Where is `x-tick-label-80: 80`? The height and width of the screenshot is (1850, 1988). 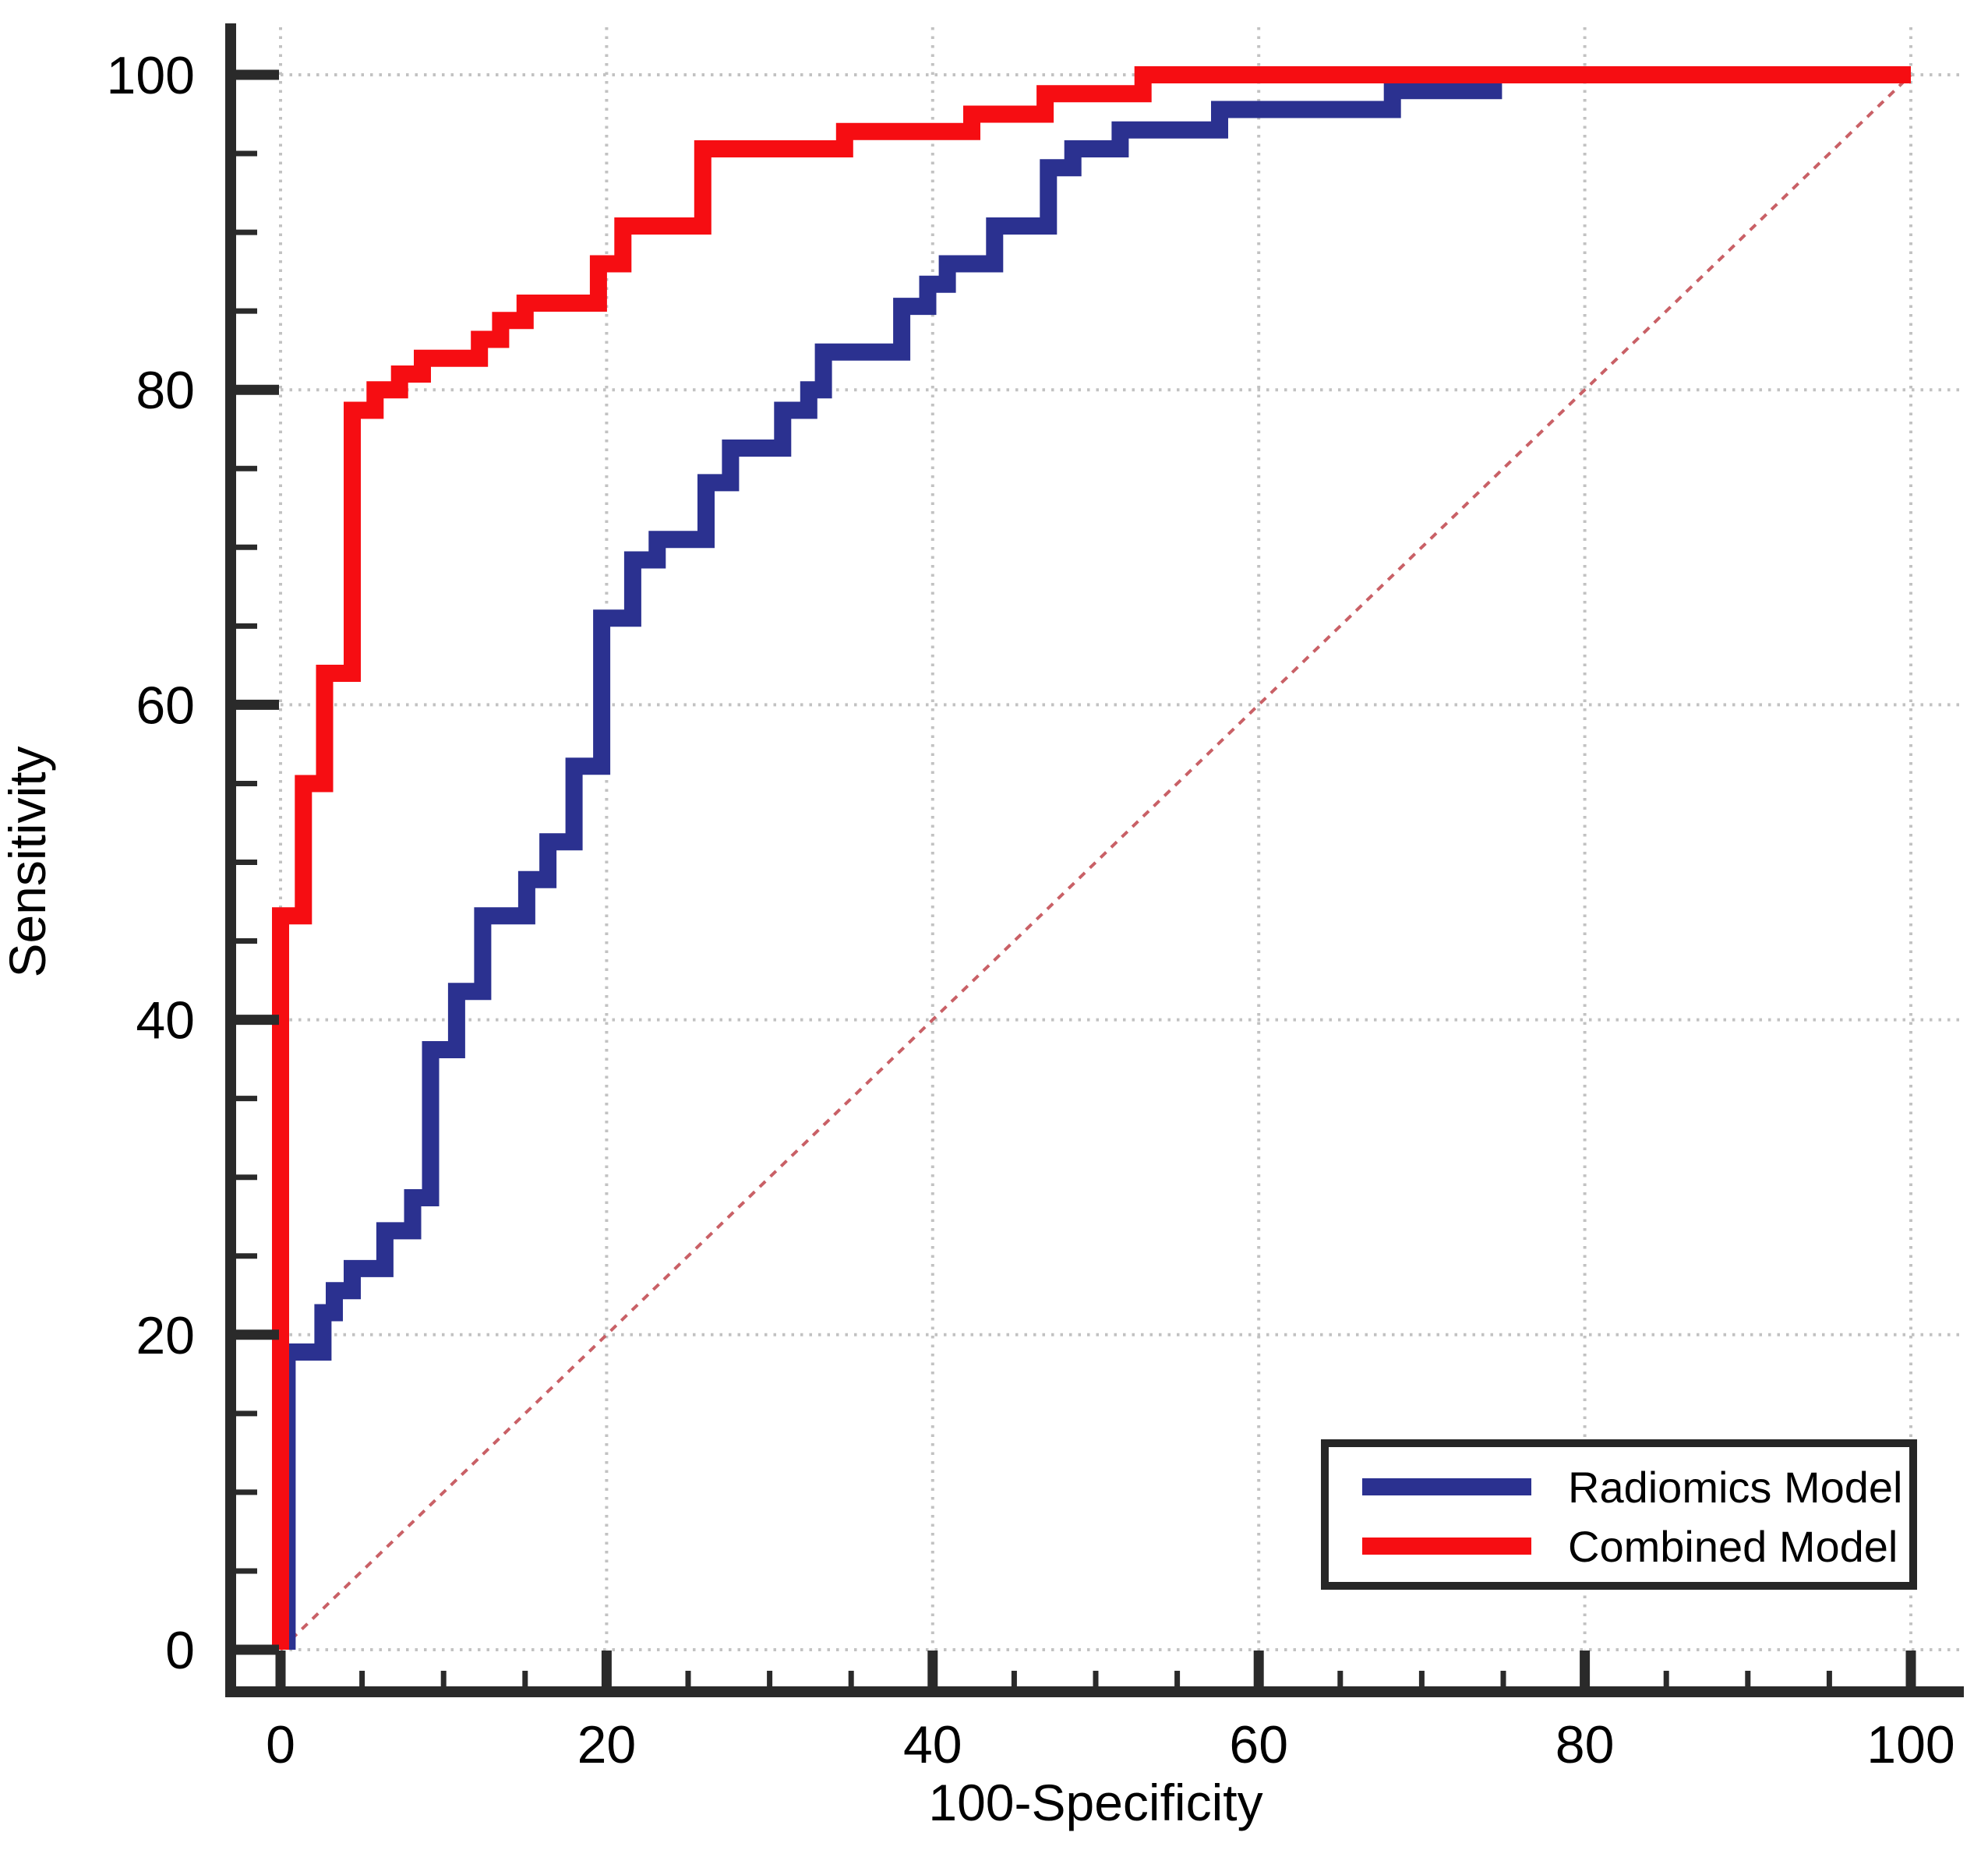
x-tick-label-80: 80 is located at coordinates (1585, 1744).